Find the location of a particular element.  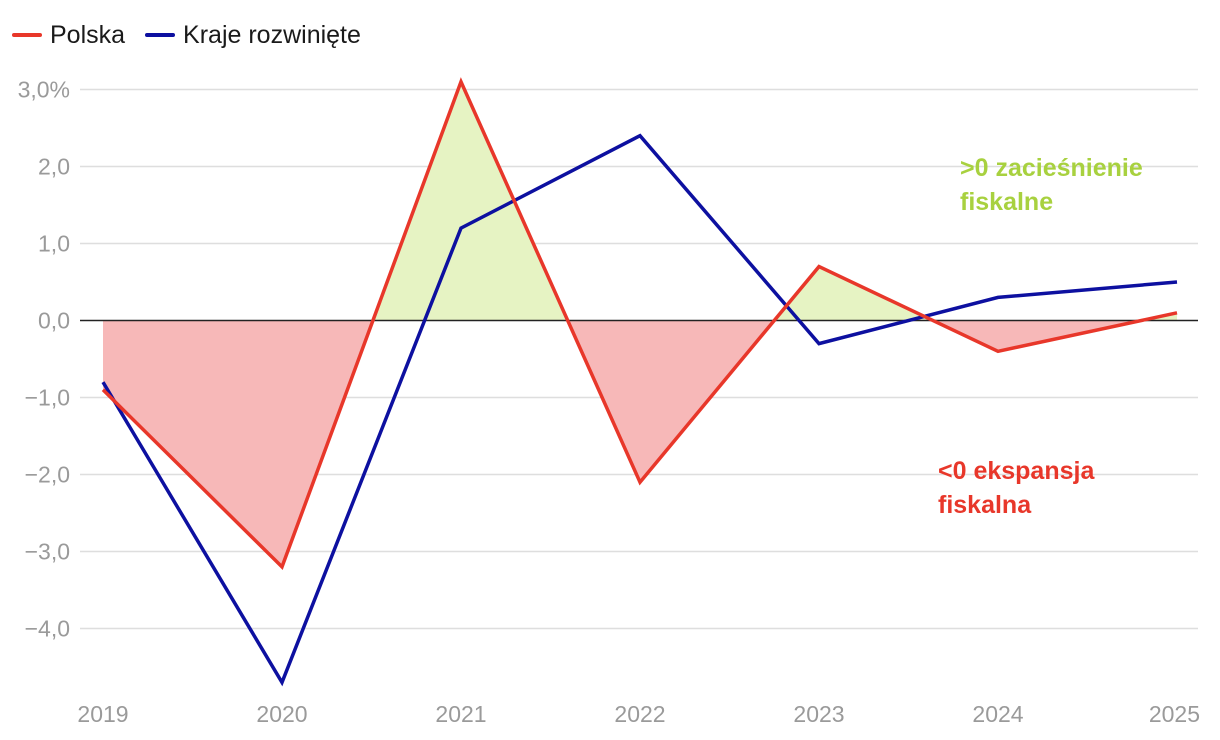

x-tick-label: 2025 is located at coordinates (1174, 714).